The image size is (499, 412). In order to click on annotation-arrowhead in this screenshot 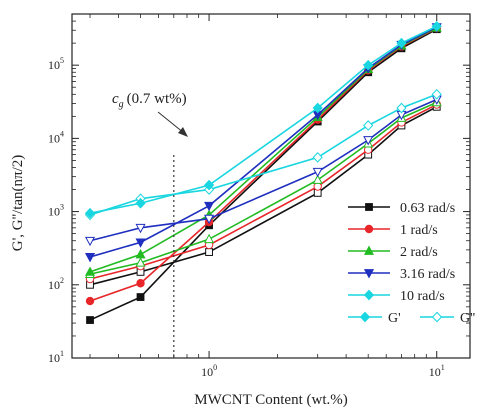, I will do `click(183, 132)`.